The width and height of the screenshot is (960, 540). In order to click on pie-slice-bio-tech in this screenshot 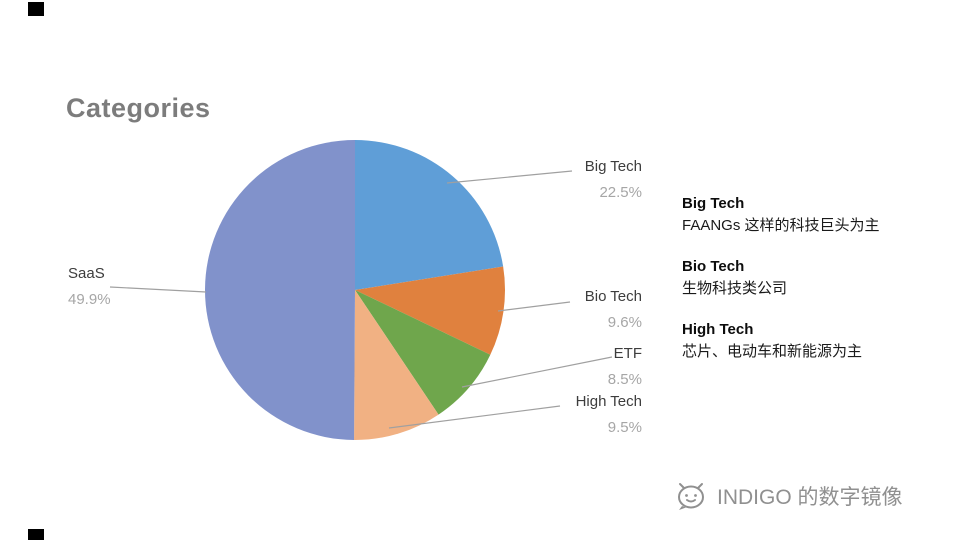, I will do `click(430, 310)`.